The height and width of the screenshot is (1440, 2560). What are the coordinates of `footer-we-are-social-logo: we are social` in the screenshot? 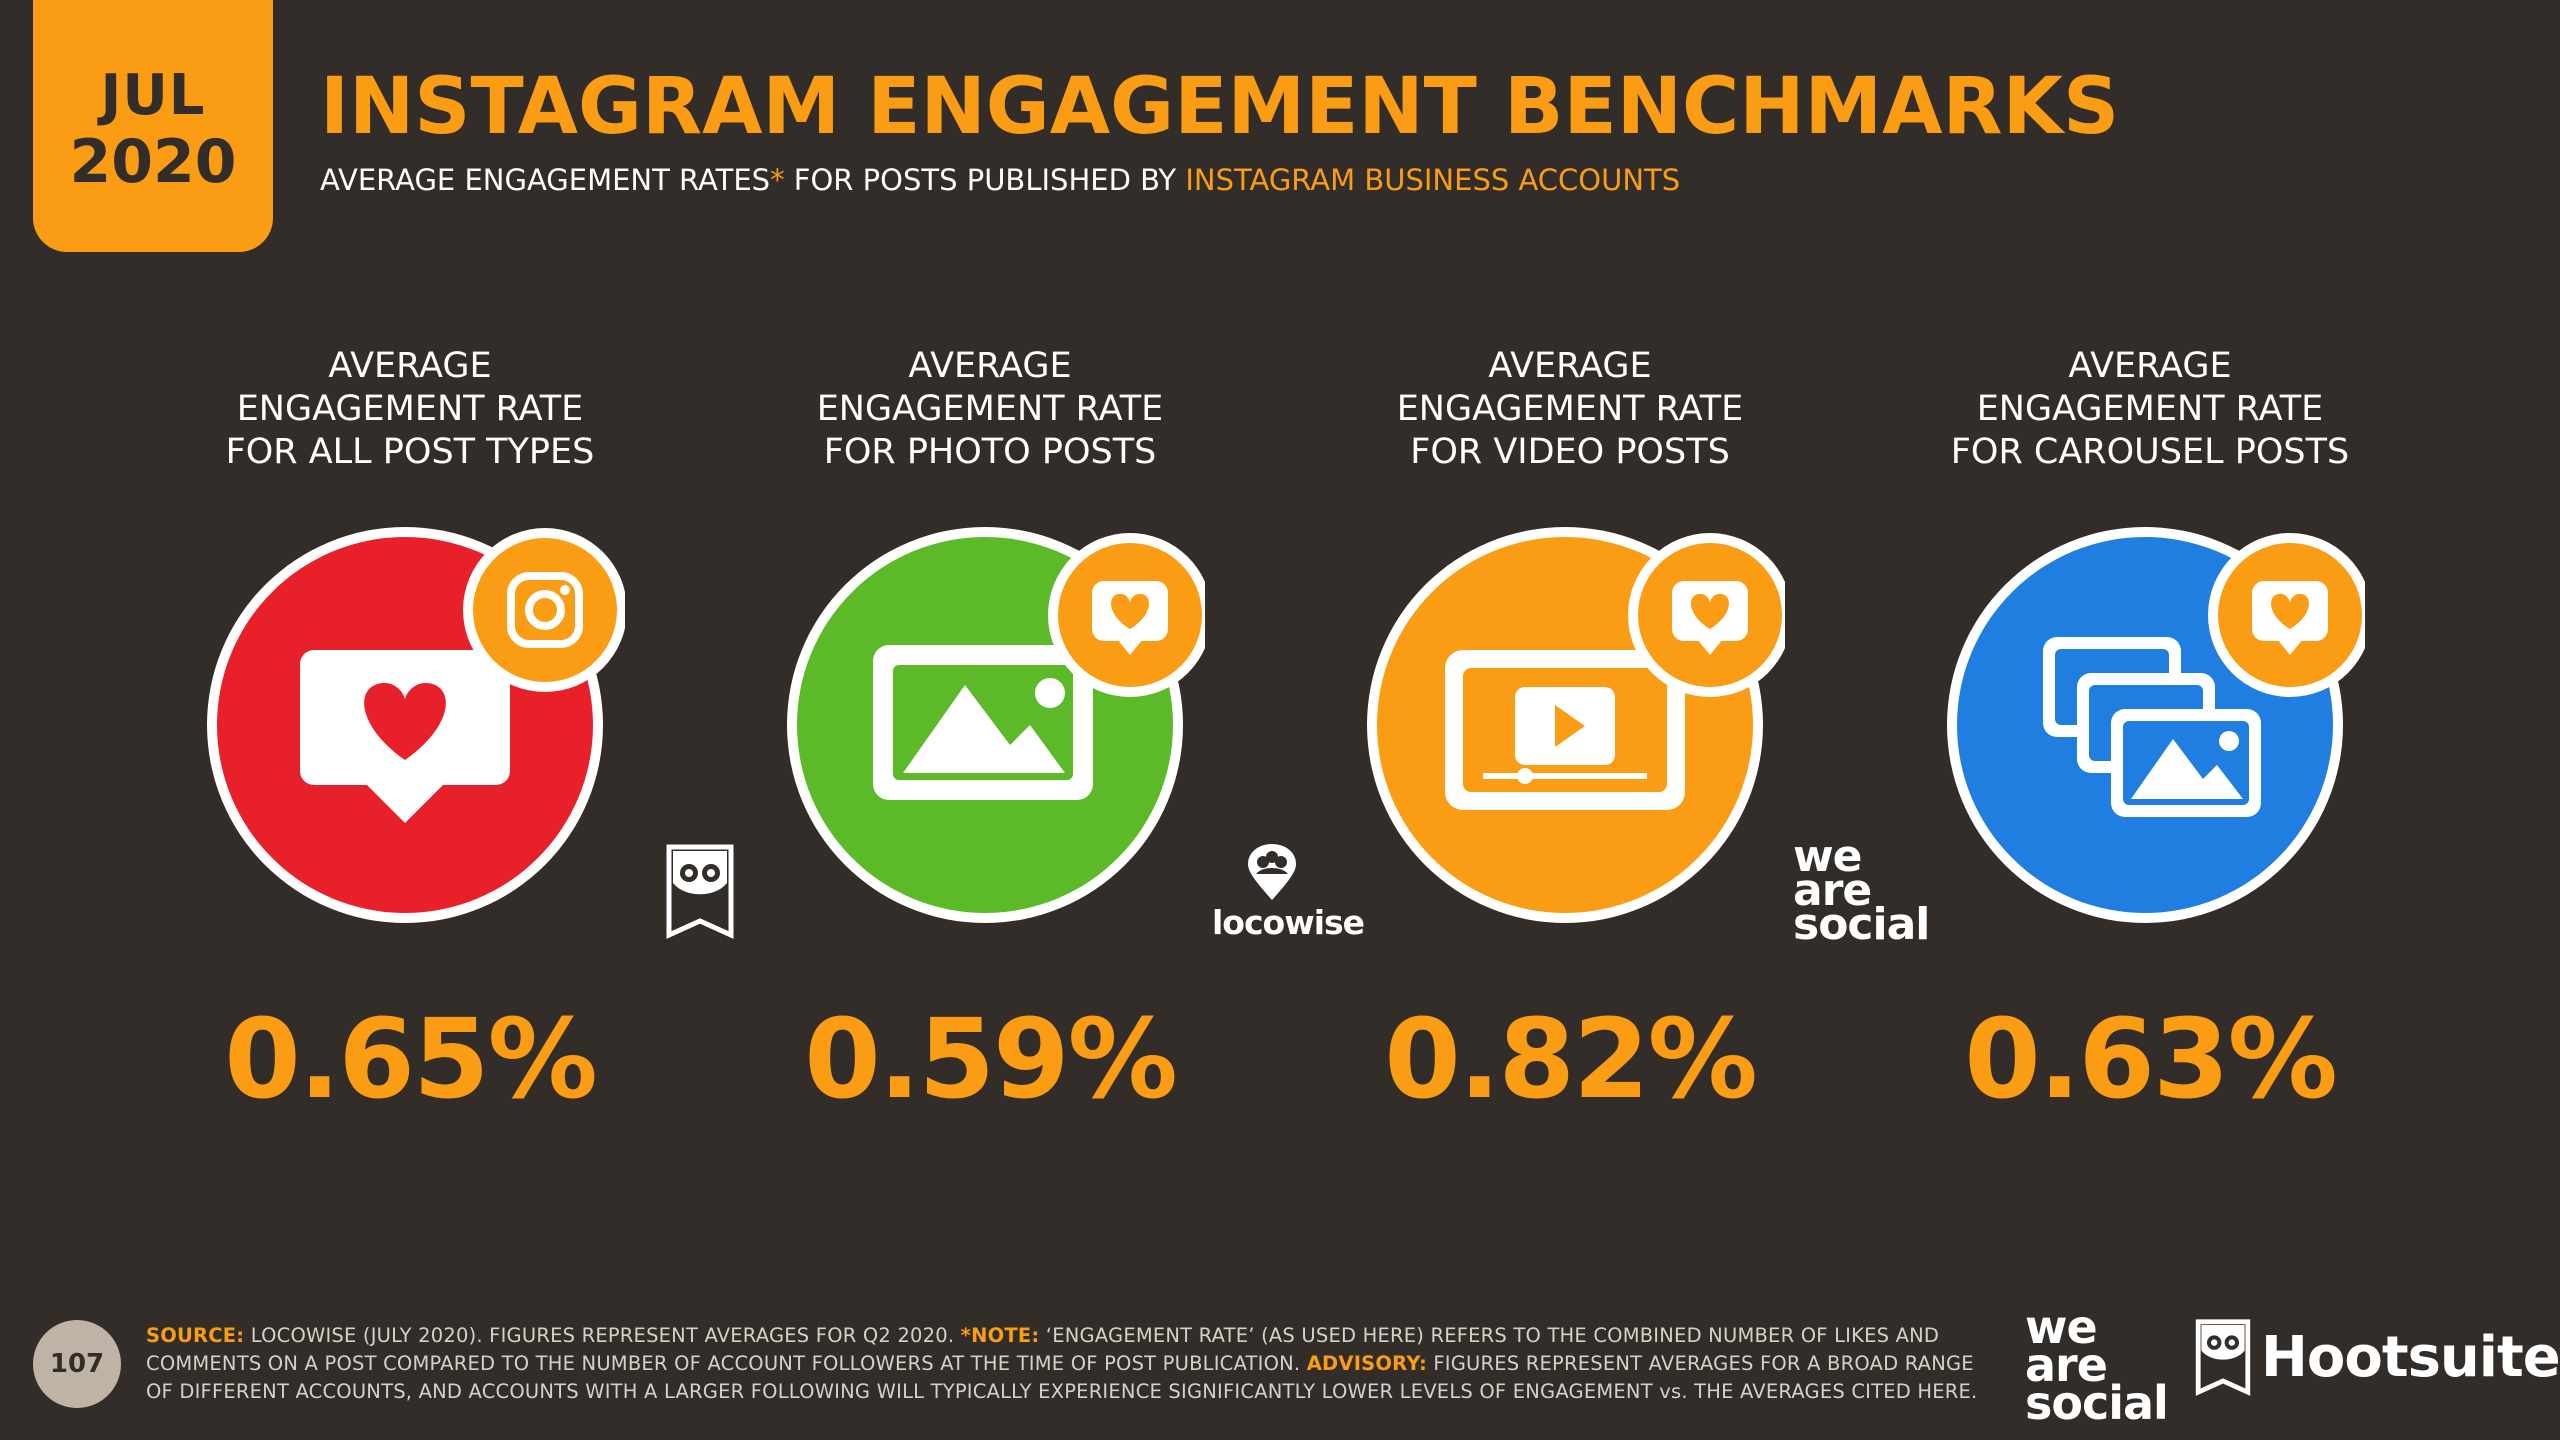 It's located at (2097, 1365).